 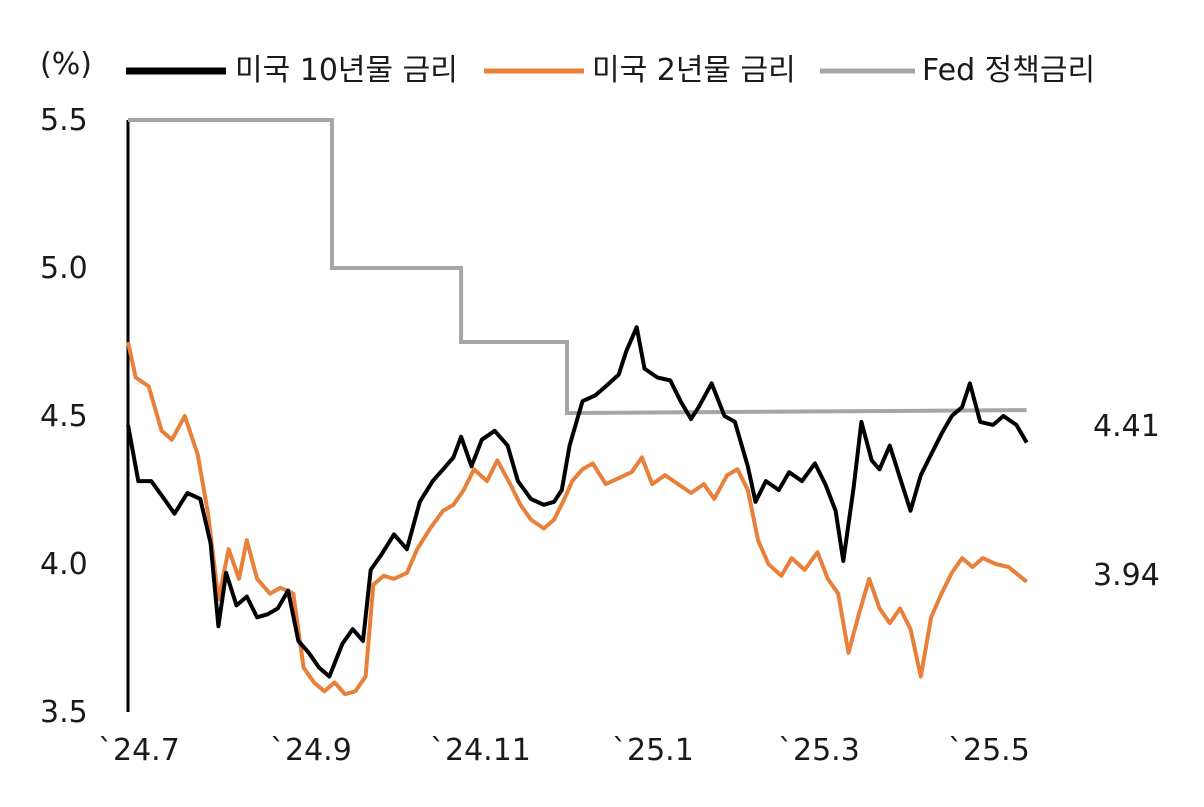 I want to click on y-tick-label: 4.0, so click(x=64, y=564).